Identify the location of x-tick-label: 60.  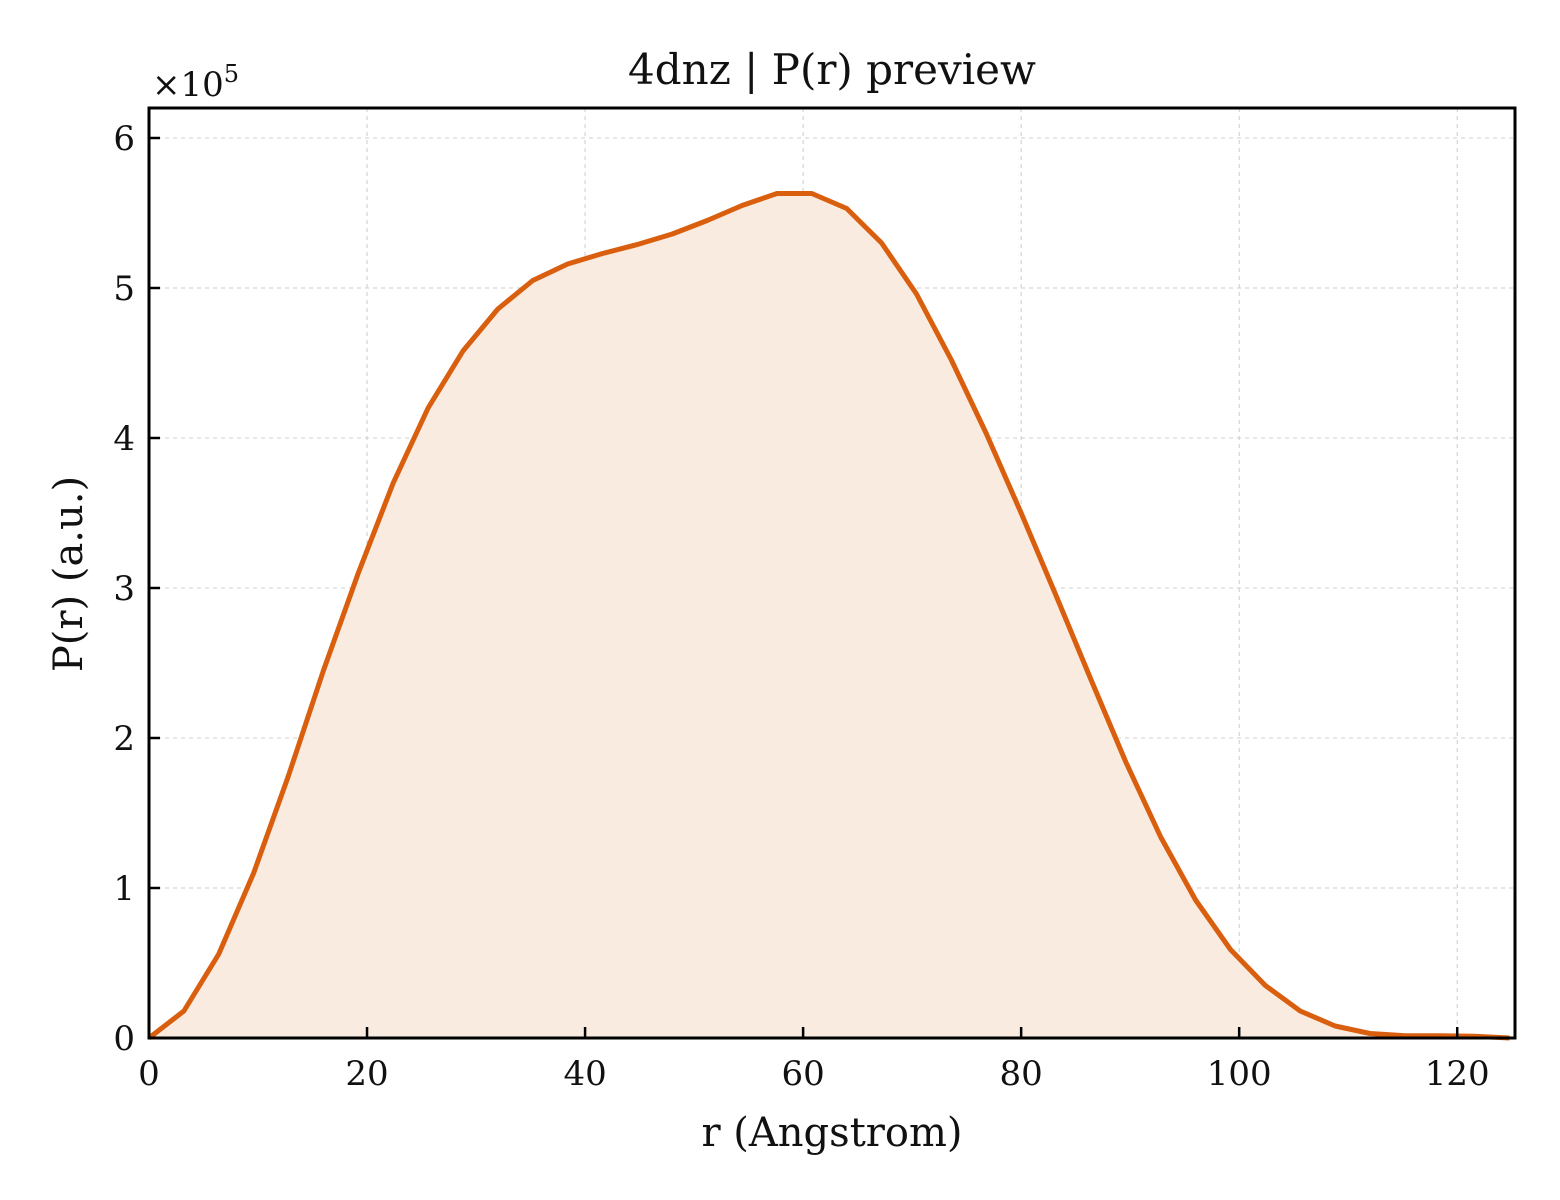
(802, 1074).